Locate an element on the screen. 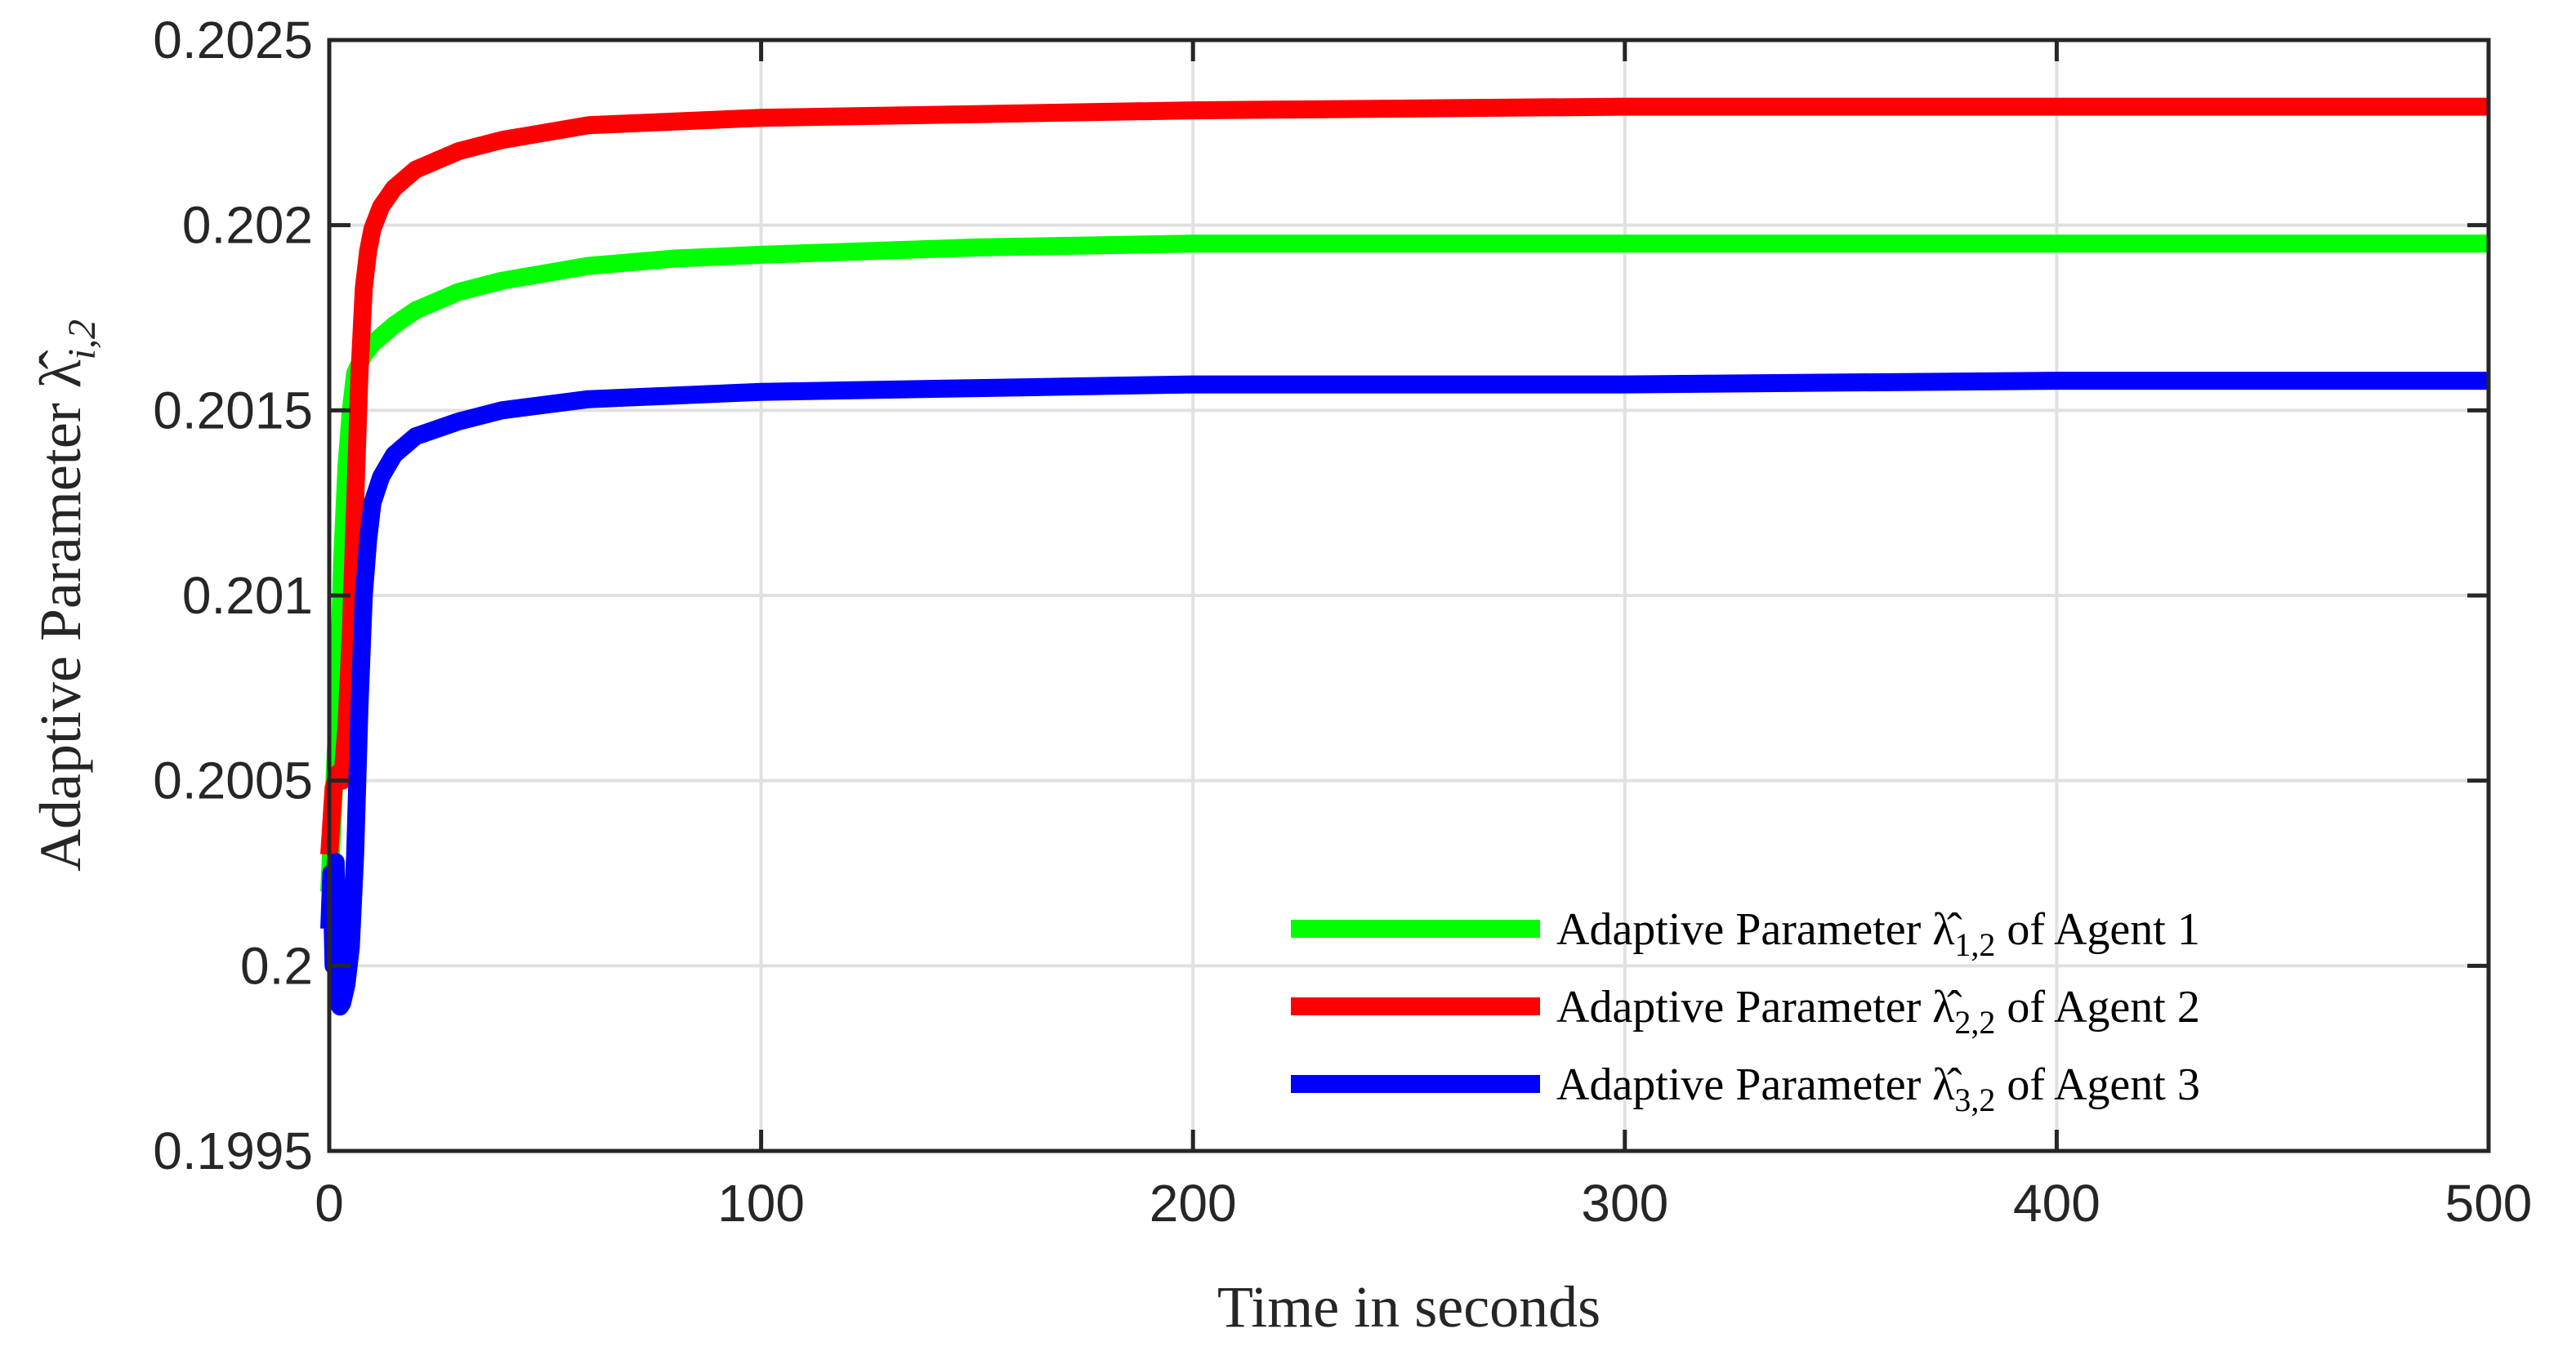 The image size is (2576, 1347). legend-label-suffix: of Agent 2 is located at coordinates (2097, 1007).